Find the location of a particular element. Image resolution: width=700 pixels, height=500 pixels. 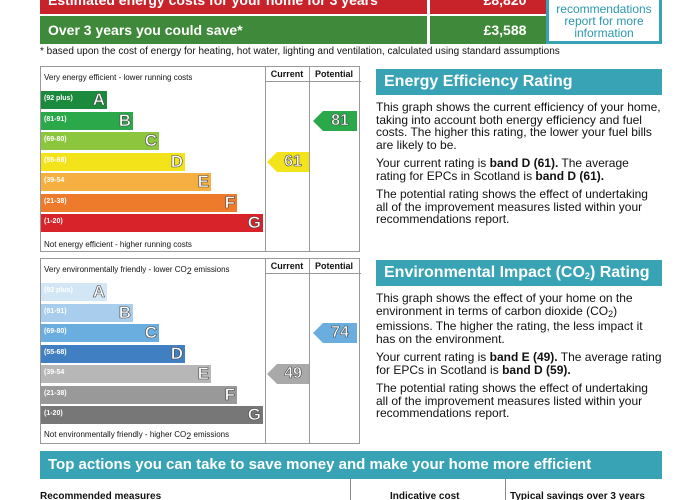

text: Very environmentally friendly - lower CO is located at coordinates (115, 269).